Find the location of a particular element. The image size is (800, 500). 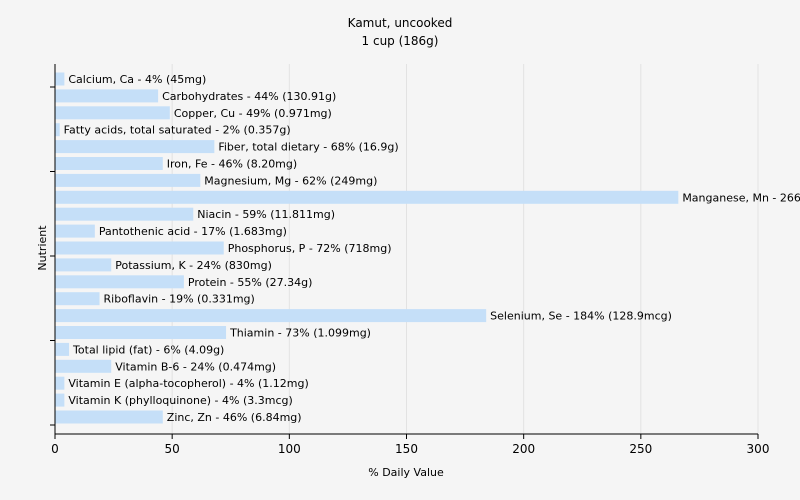

bar-label: Vitamin B-6 - 24% (0.474mg) is located at coordinates (195, 366).